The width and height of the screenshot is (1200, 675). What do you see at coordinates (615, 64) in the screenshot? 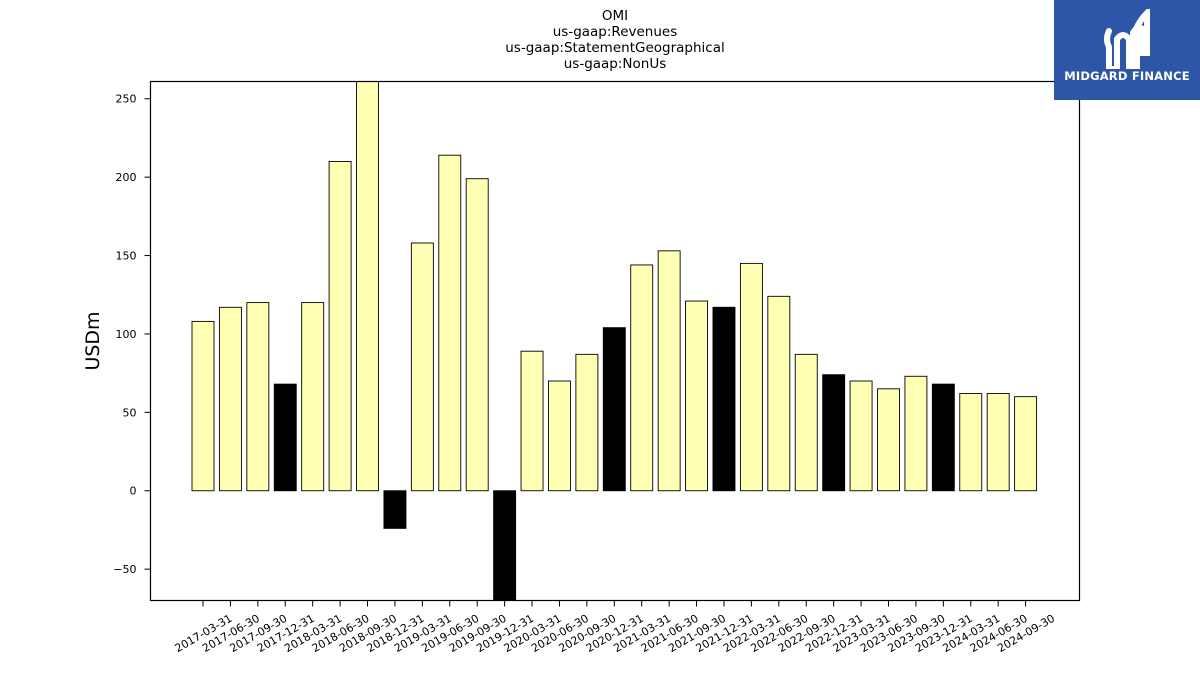
I see `title-line: us-gaap:NonUs` at bounding box center [615, 64].